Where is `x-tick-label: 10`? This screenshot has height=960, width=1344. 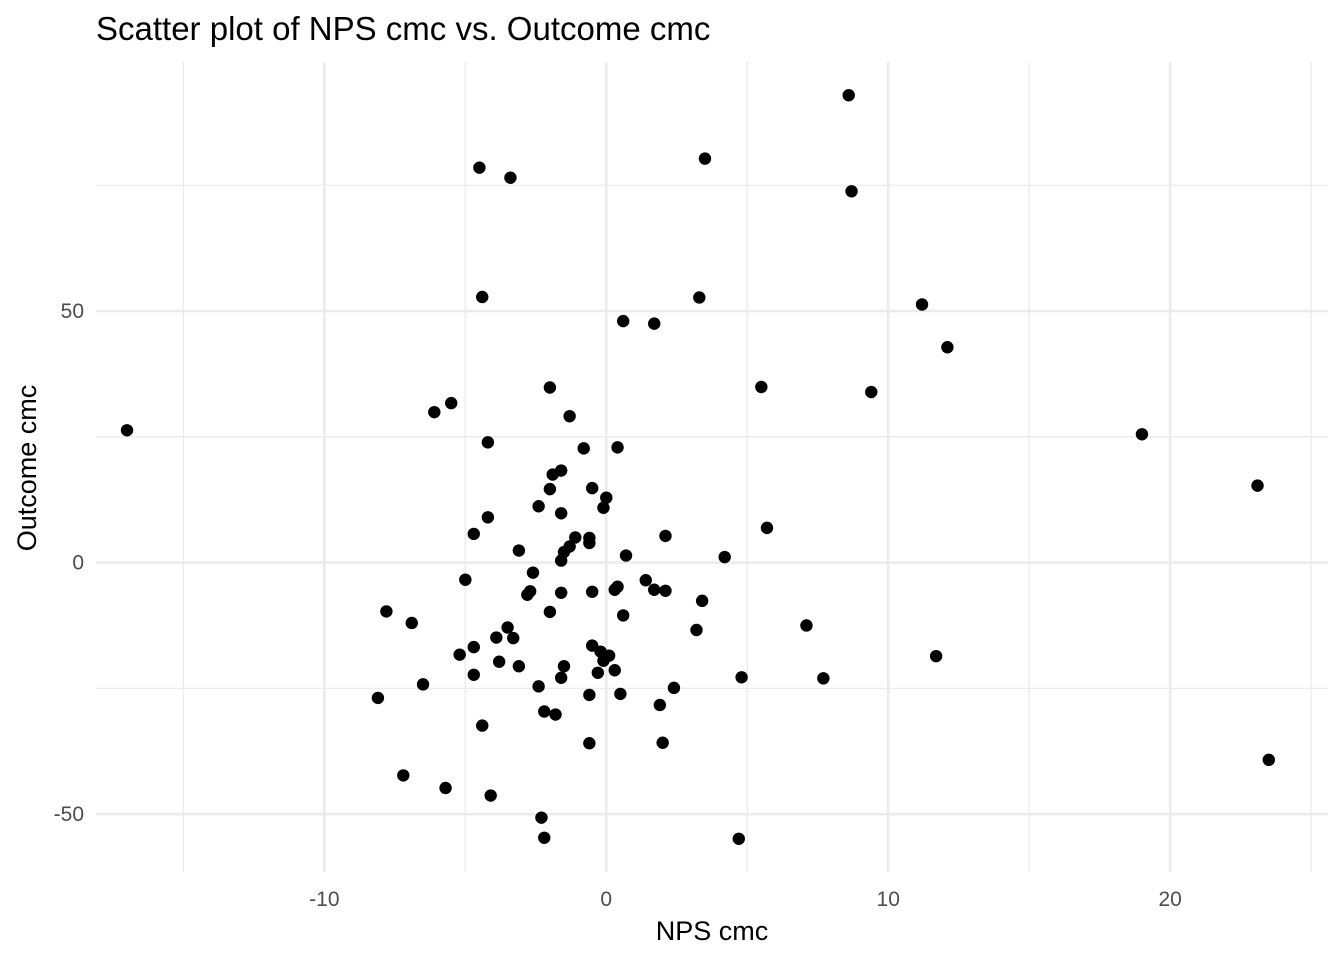 x-tick-label: 10 is located at coordinates (888, 899).